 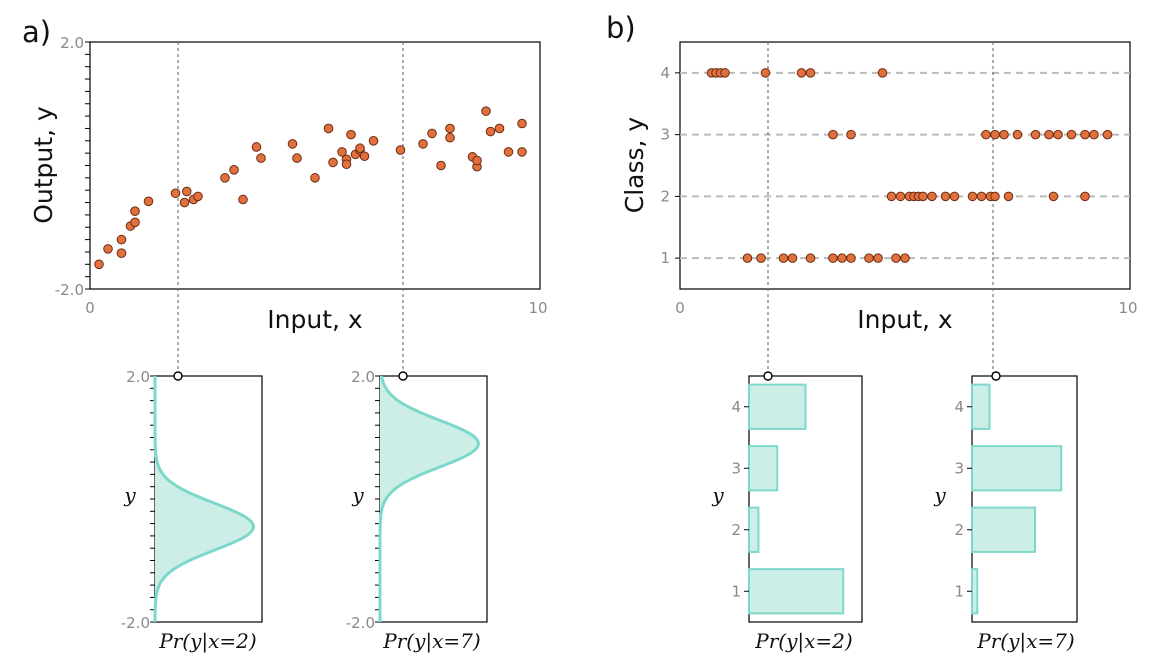 I want to click on a-density-x2-curve, so click(x=204, y=499).